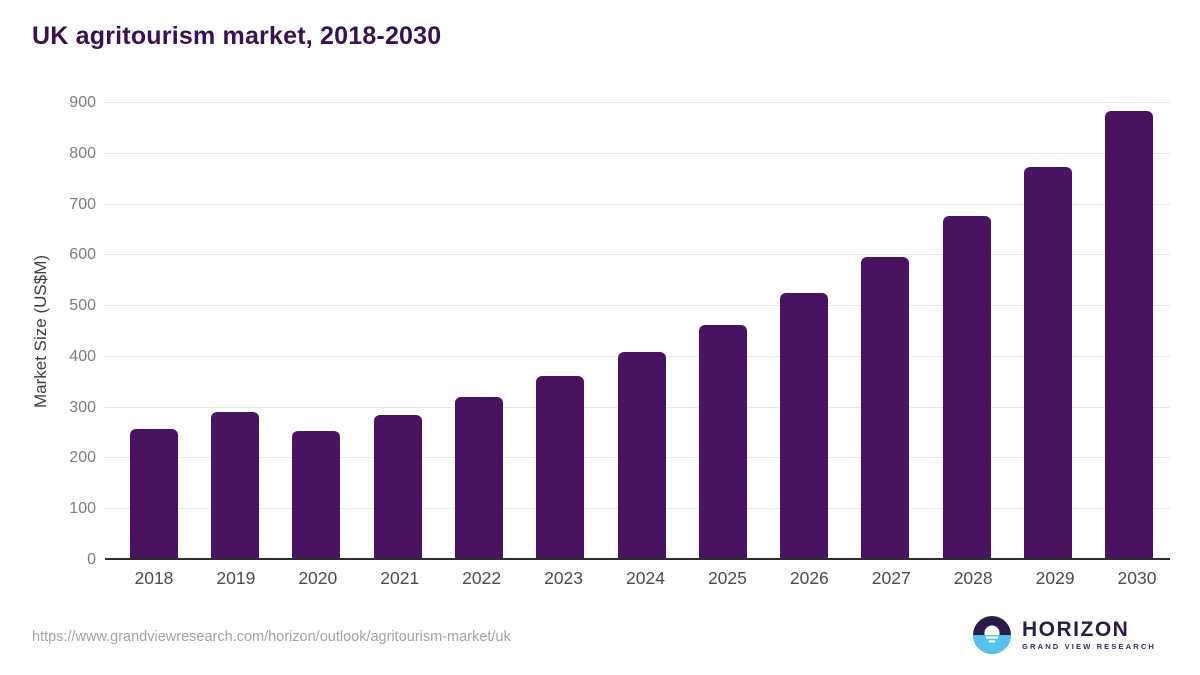  What do you see at coordinates (992, 635) in the screenshot?
I see `horizon-logo-icon` at bounding box center [992, 635].